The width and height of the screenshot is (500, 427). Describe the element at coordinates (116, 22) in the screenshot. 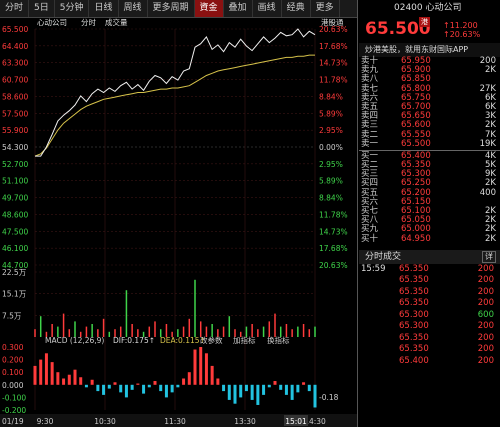

I see `chart-volume-label: 成交量` at that location.